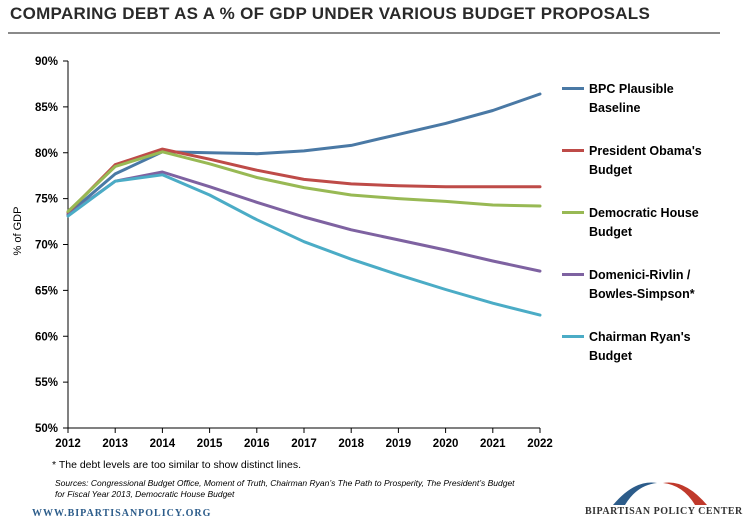 The height and width of the screenshot is (527, 748). What do you see at coordinates (573, 88) in the screenshot?
I see `legend-swatch-bpc` at bounding box center [573, 88].